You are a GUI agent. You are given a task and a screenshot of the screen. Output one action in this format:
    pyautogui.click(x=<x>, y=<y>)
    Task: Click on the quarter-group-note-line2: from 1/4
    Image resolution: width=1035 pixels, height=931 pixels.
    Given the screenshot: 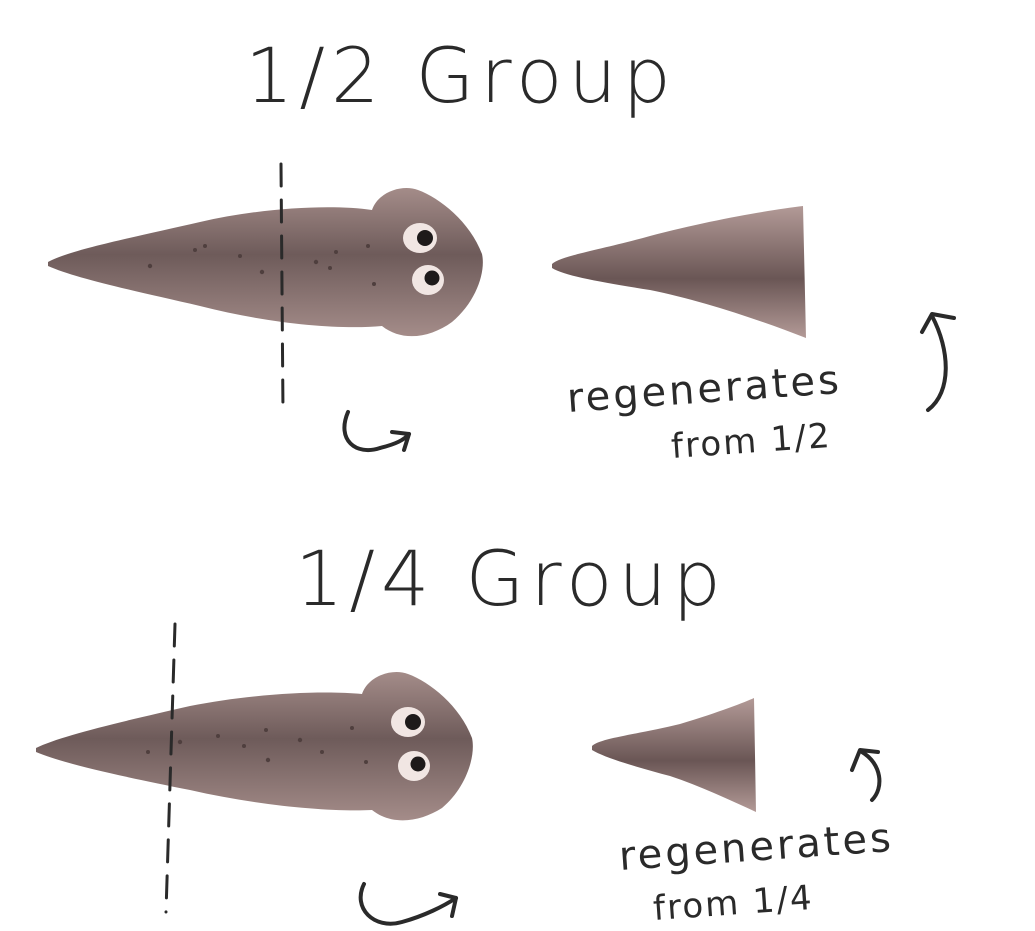 What is the action you would take?
    pyautogui.click(x=733, y=903)
    